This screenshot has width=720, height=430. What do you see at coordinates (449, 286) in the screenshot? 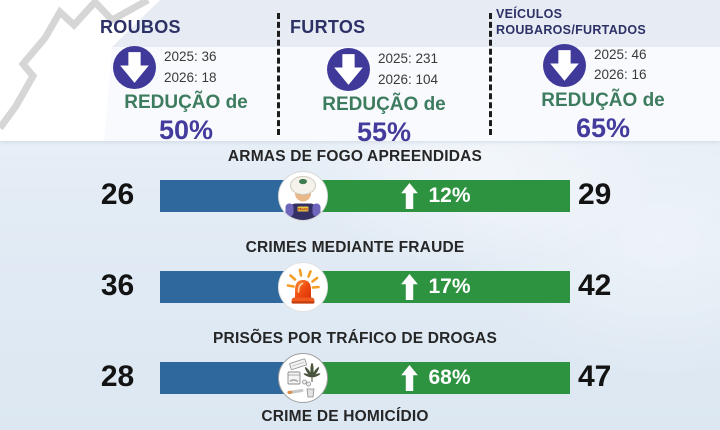
I see `percent-change-label: 17%` at bounding box center [449, 286].